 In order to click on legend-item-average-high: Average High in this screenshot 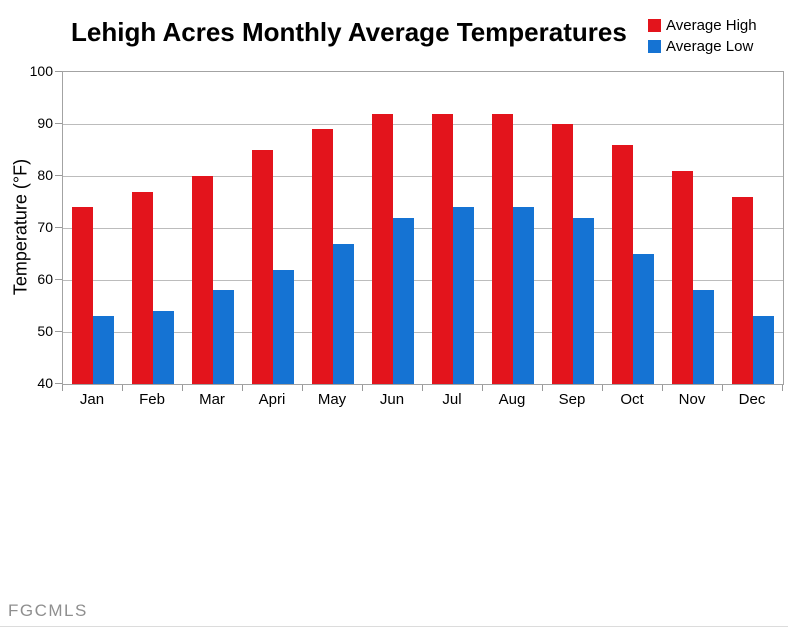, I will do `click(702, 25)`.